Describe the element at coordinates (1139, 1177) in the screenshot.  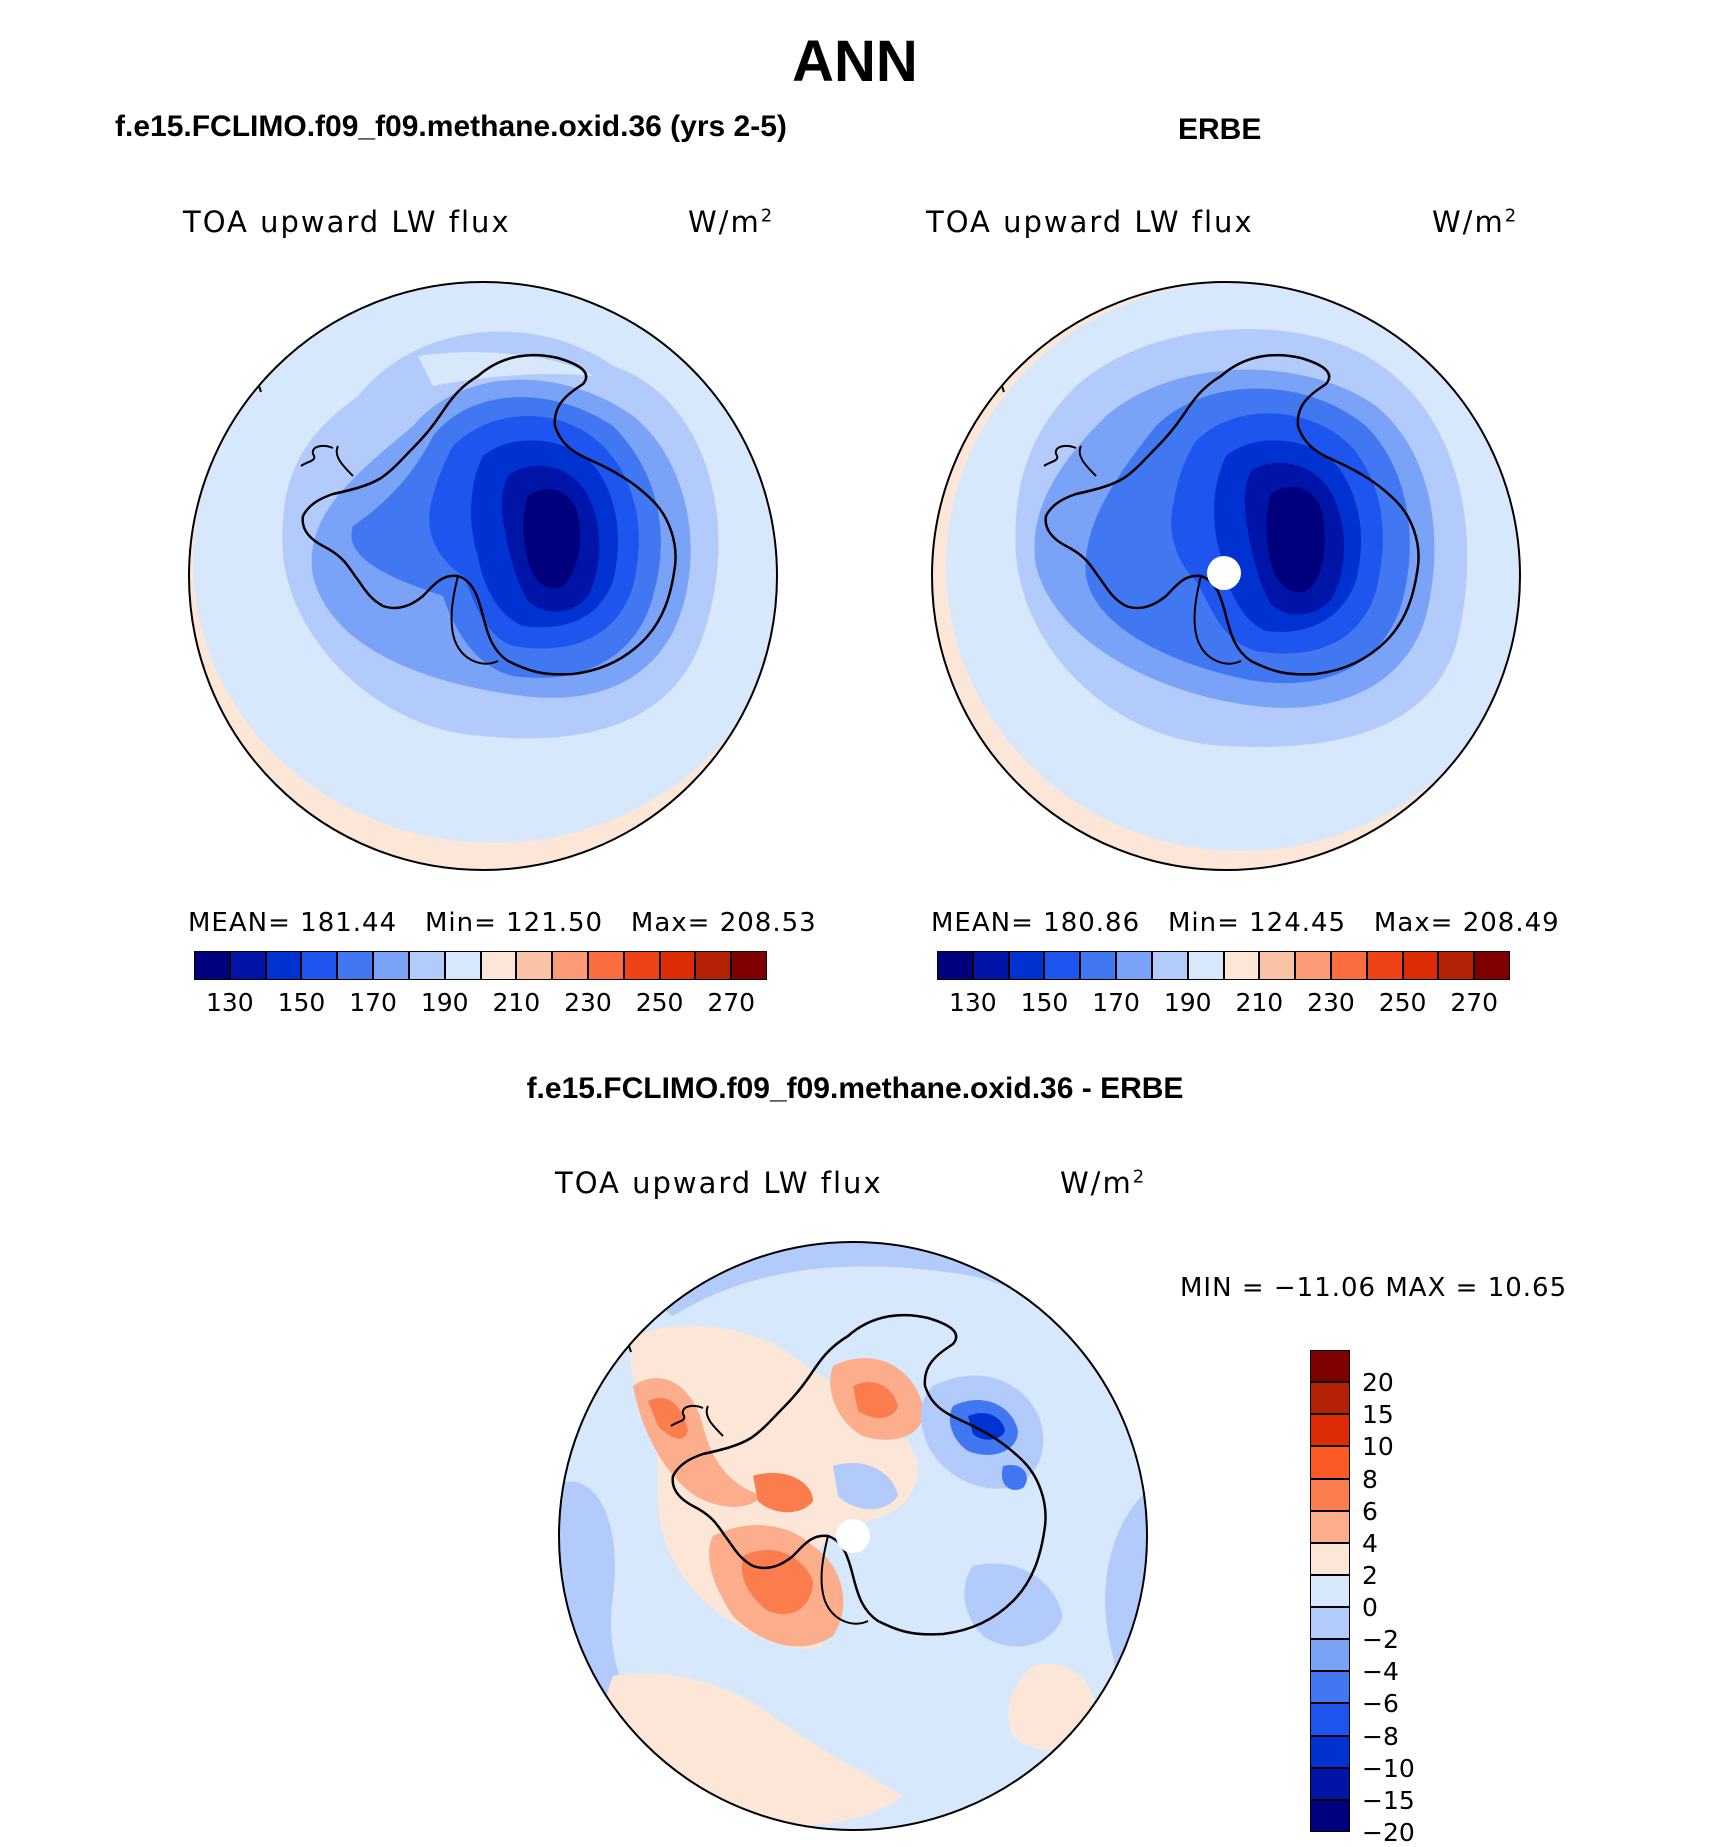
I see `diff-units-superscript: 2` at that location.